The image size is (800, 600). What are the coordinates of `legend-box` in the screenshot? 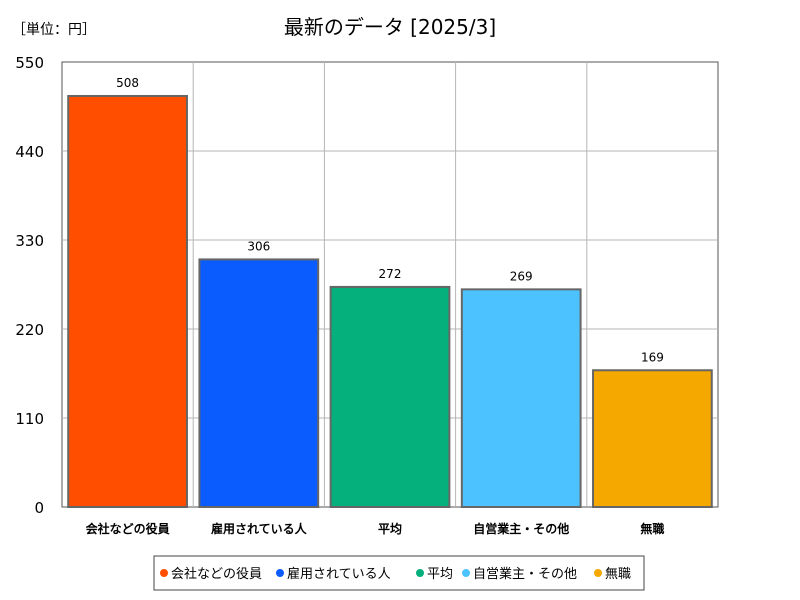 It's located at (399, 573).